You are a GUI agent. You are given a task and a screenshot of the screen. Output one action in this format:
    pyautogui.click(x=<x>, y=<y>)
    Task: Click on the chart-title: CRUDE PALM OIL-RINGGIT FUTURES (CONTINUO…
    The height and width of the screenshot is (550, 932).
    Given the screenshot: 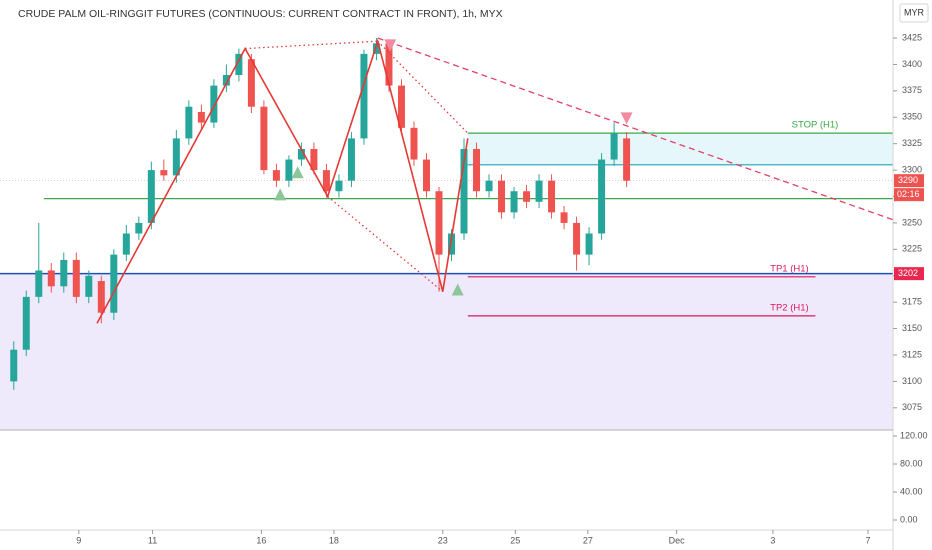 What is the action you would take?
    pyautogui.click(x=260, y=14)
    